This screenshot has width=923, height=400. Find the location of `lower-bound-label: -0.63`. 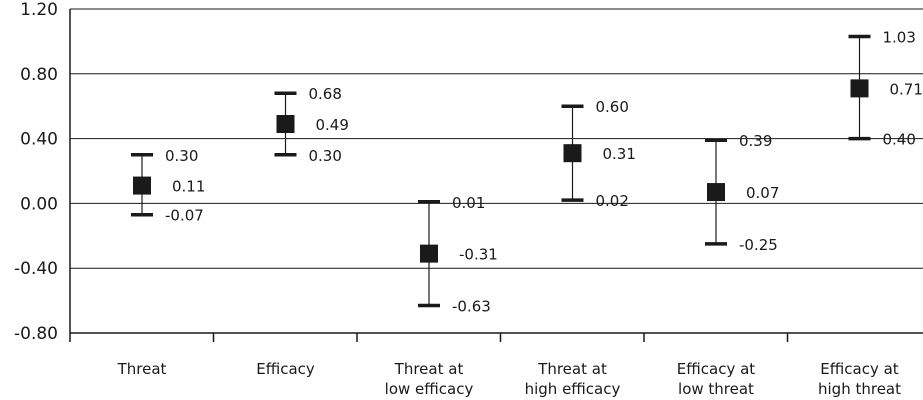

lower-bound-label: -0.63 is located at coordinates (471, 306).